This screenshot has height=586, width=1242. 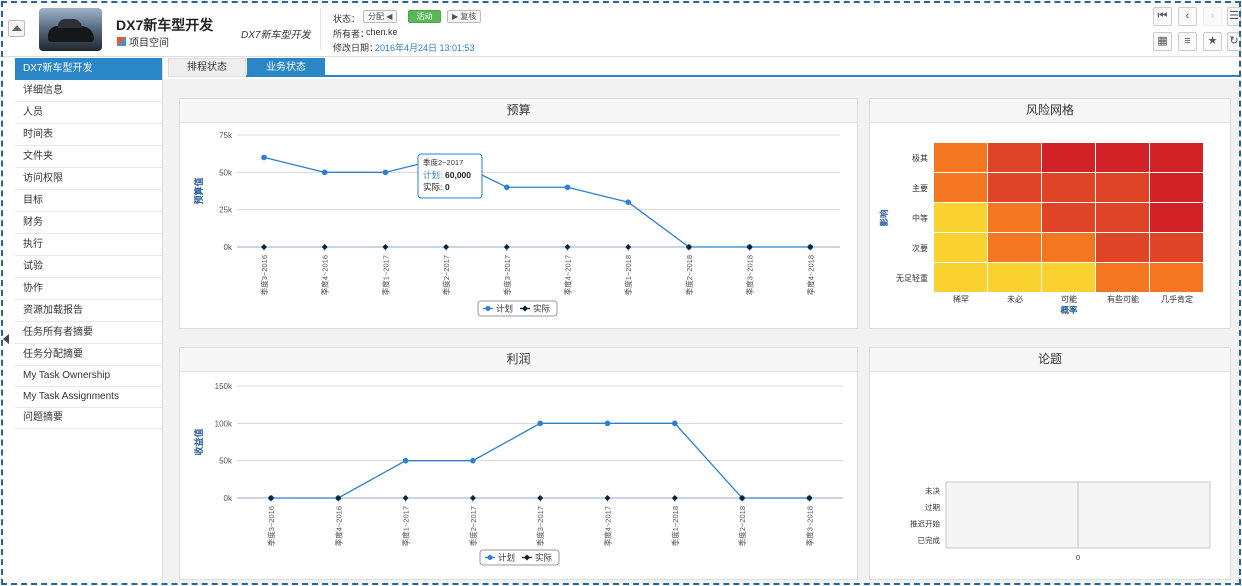 I want to click on sidebar-item: 协作, so click(x=88, y=289).